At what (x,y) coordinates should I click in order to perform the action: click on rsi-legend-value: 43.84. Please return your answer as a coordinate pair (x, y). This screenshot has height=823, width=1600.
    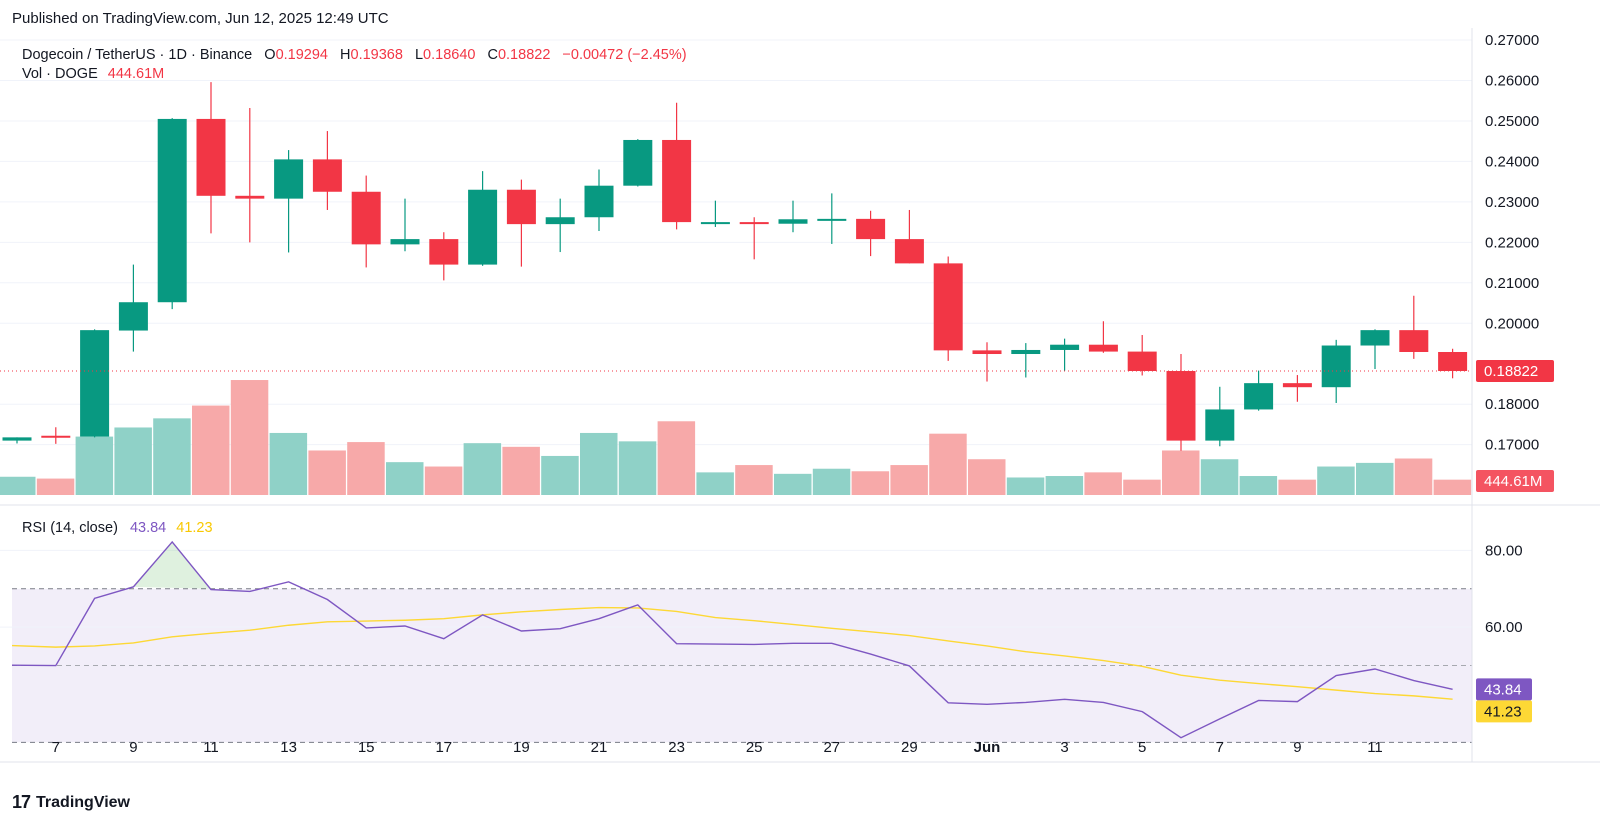
    Looking at the image, I should click on (148, 528).